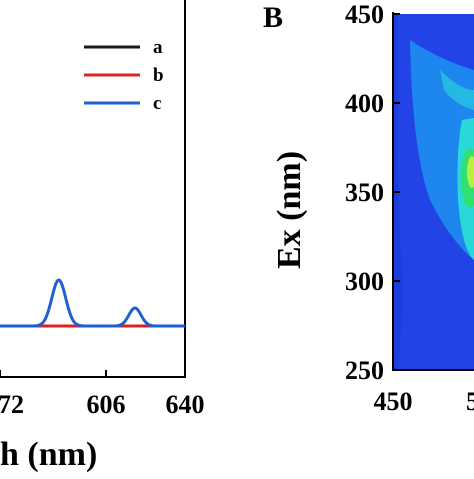 The height and width of the screenshot is (479, 474). I want to click on y-tick-label: 450, so click(364, 14).